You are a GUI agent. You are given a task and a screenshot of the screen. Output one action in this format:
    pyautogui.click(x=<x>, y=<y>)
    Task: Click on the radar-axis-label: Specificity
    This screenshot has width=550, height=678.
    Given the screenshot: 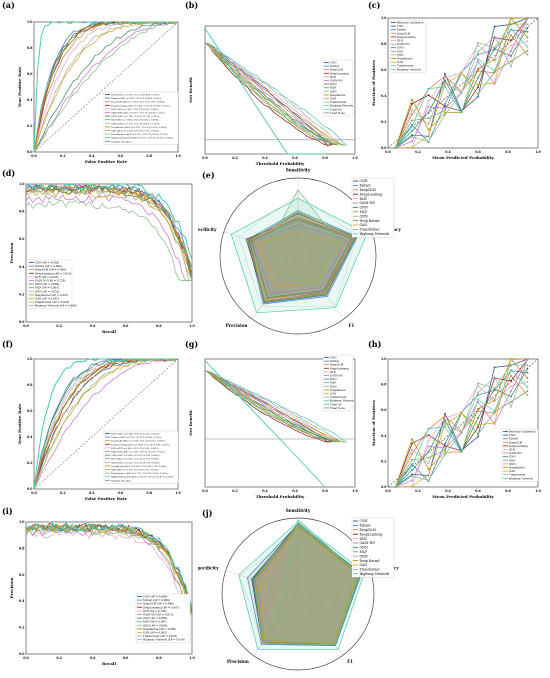 What is the action you would take?
    pyautogui.click(x=207, y=229)
    